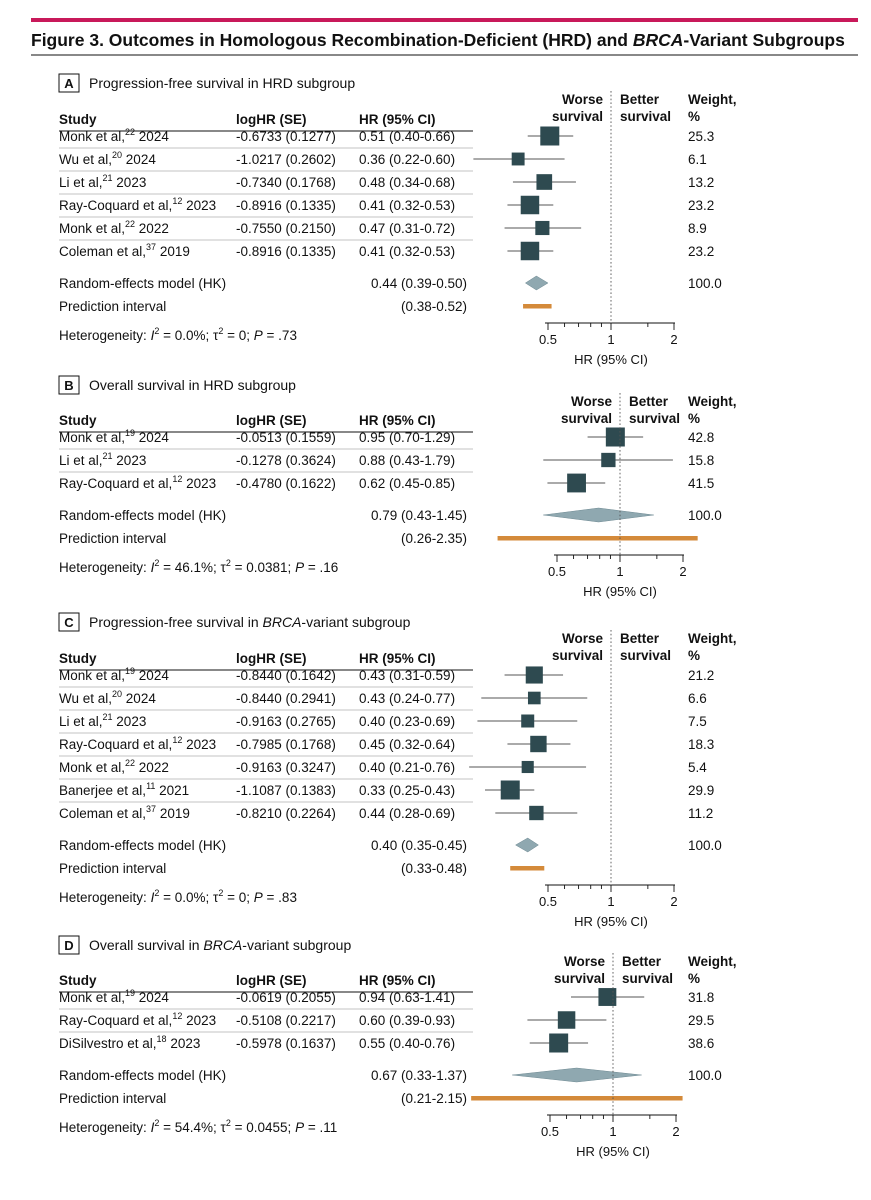  What do you see at coordinates (397, 420) in the screenshot?
I see `column-header-hr: HR (95% CI)` at bounding box center [397, 420].